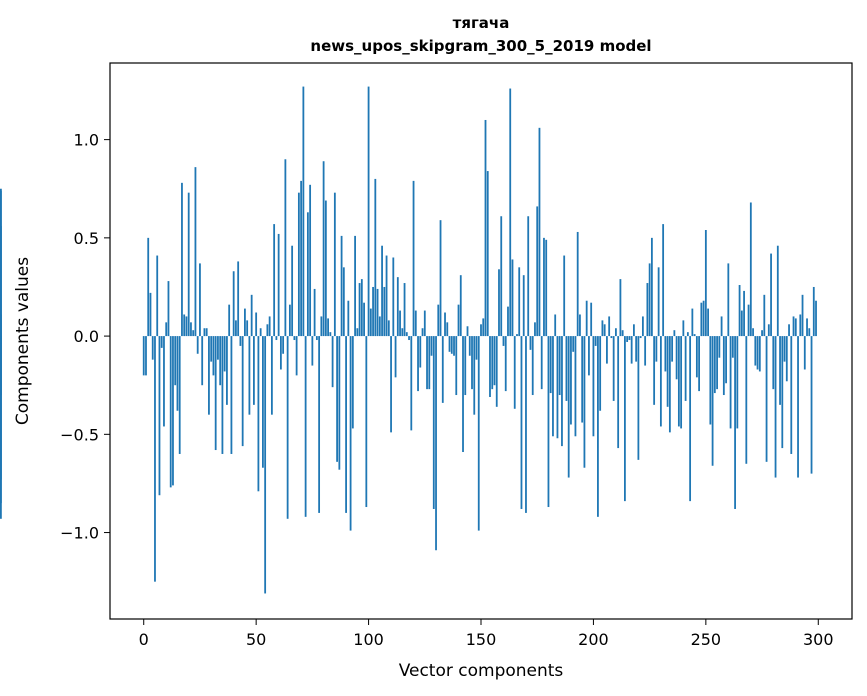 This screenshot has width=867, height=696. What do you see at coordinates (144, 639) in the screenshot?
I see `x-tick-label: 0` at bounding box center [144, 639].